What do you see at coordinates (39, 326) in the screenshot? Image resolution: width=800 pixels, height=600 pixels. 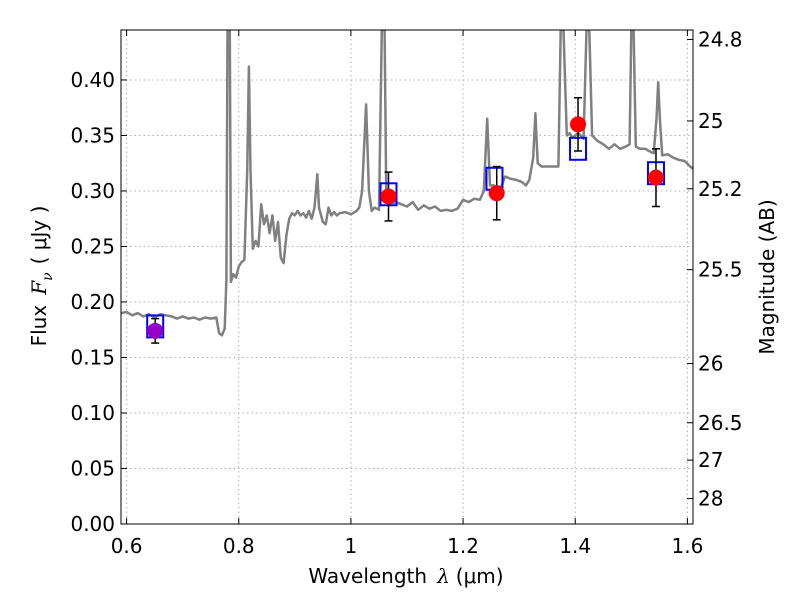 I see `y-axis-label-text: Flux` at bounding box center [39, 326].